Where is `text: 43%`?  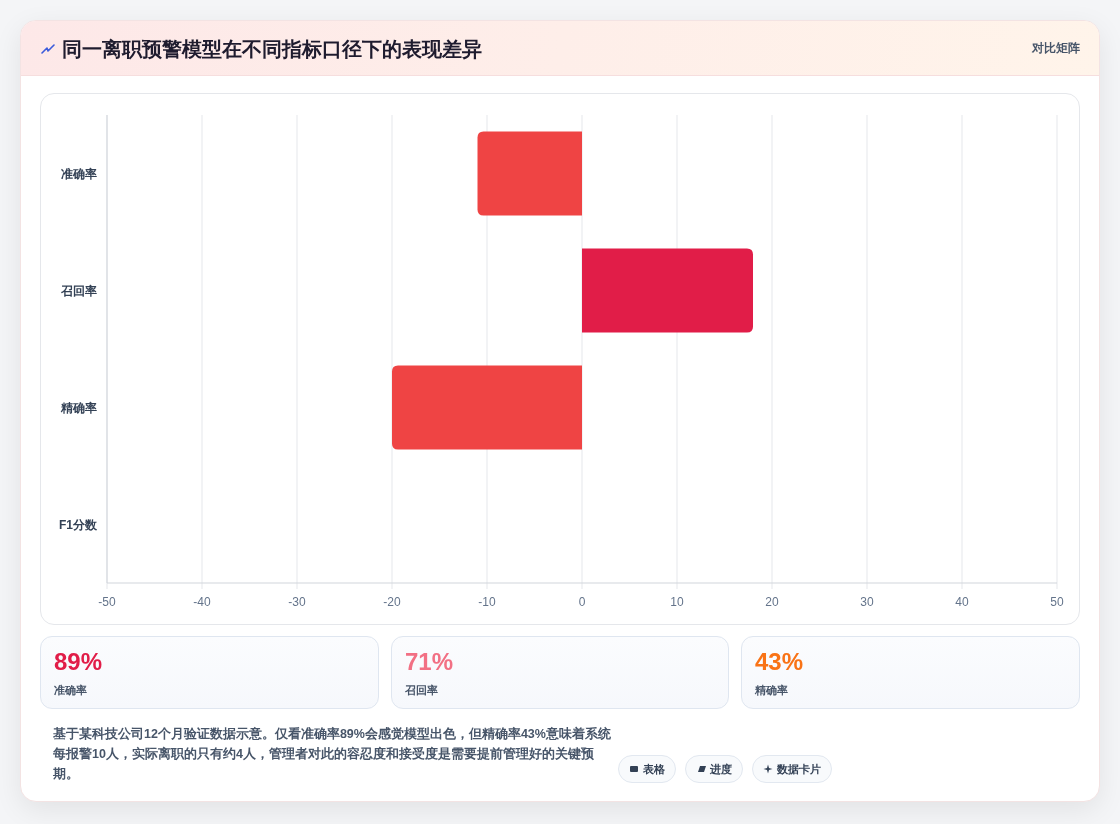 text: 43% is located at coordinates (779, 662).